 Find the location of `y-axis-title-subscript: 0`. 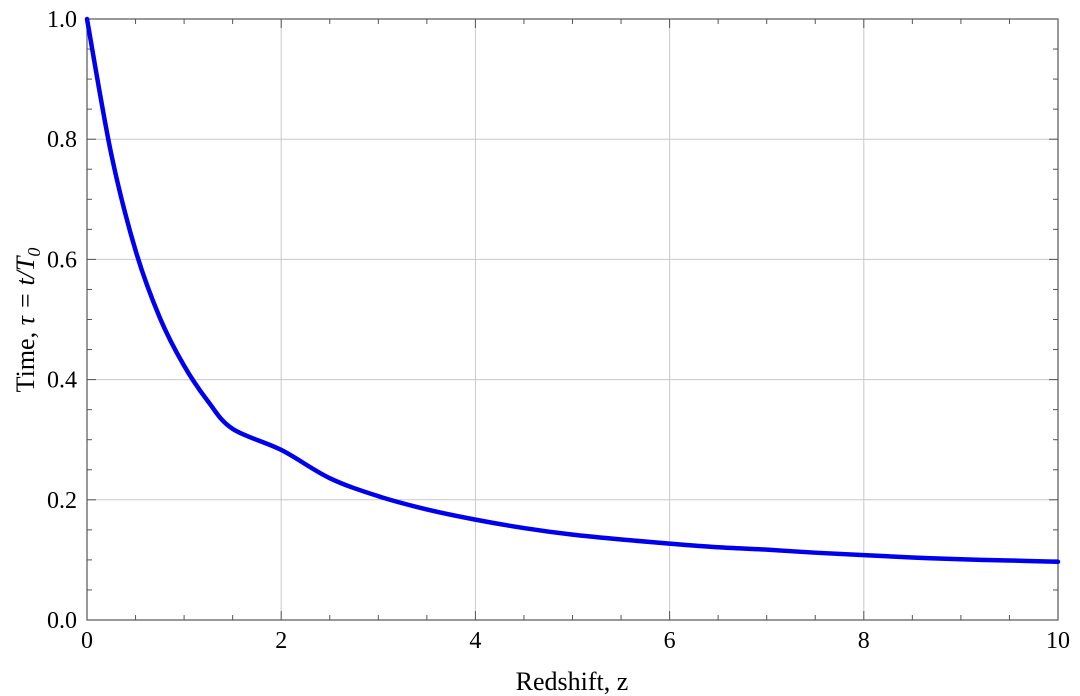

y-axis-title-subscript: 0 is located at coordinates (34, 252).